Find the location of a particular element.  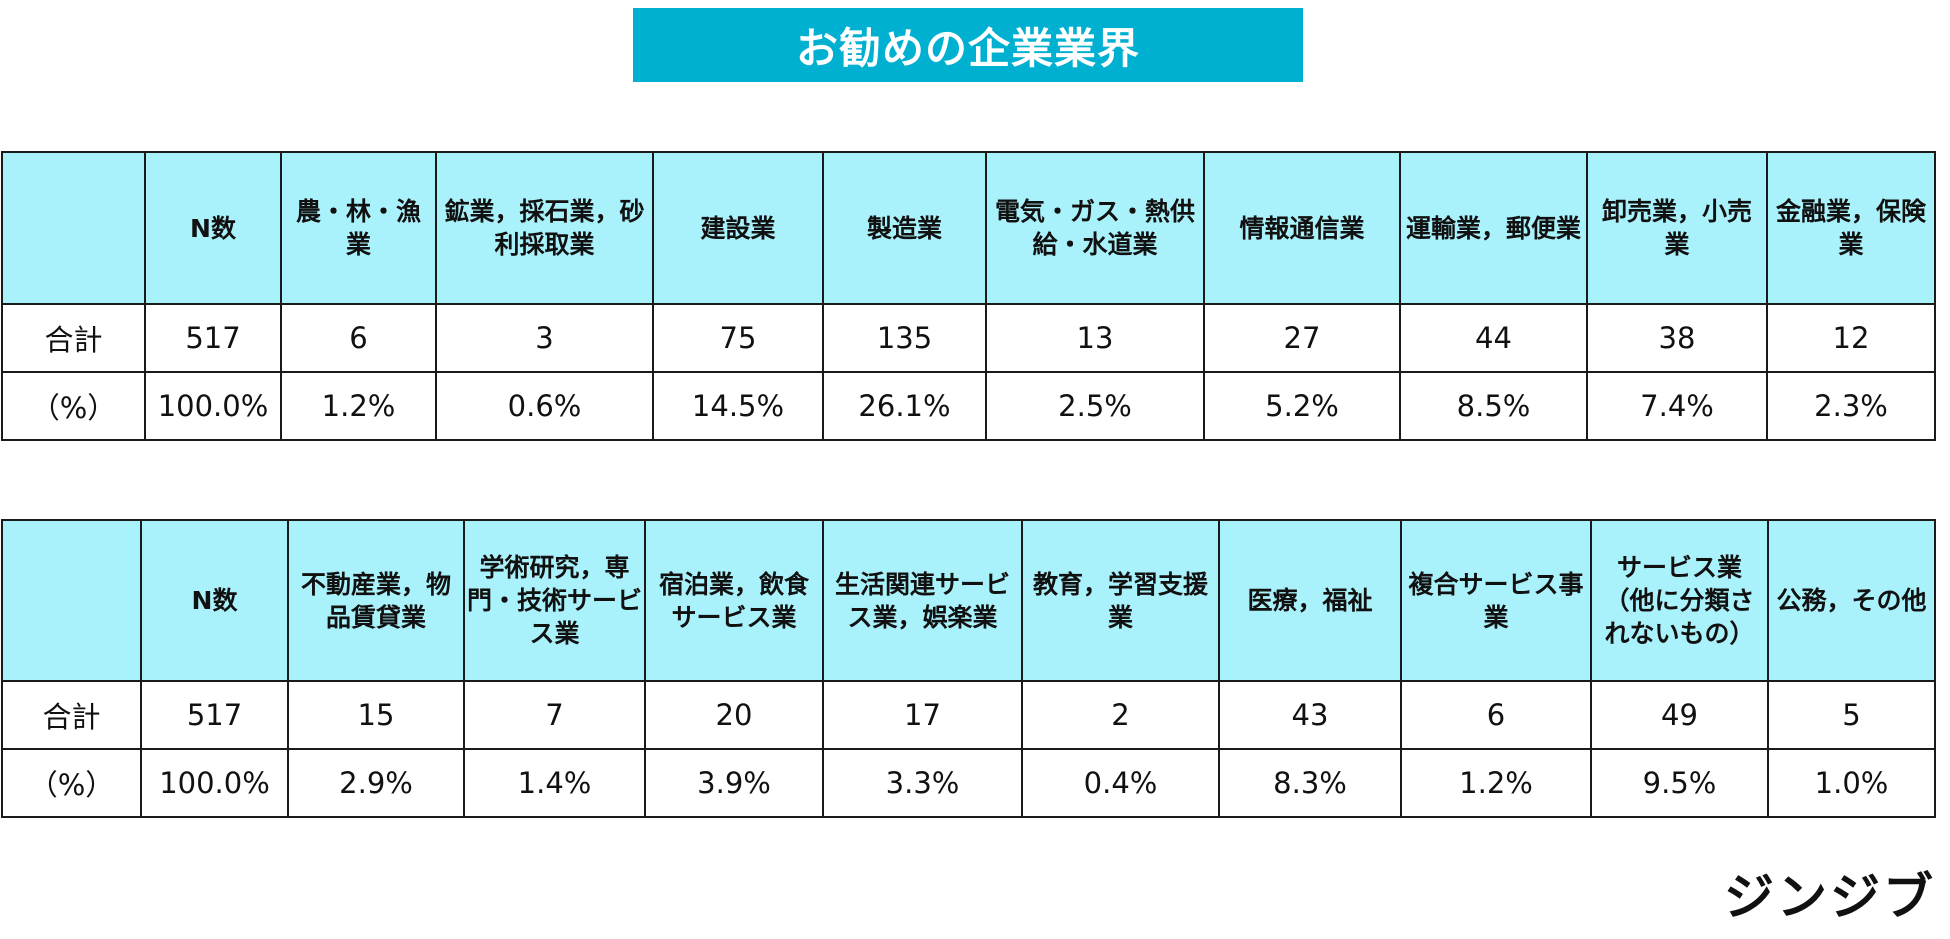

table-cell: 3 is located at coordinates (544, 338).